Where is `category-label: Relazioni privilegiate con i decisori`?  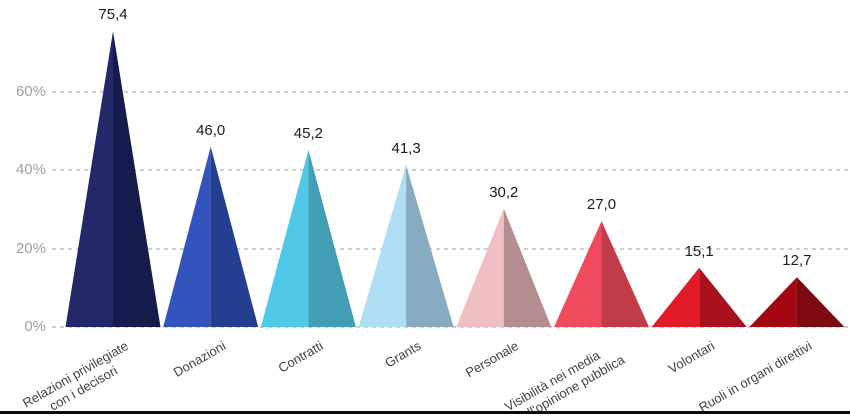 category-label: Relazioni privilegiate con i decisori is located at coordinates (75, 374).